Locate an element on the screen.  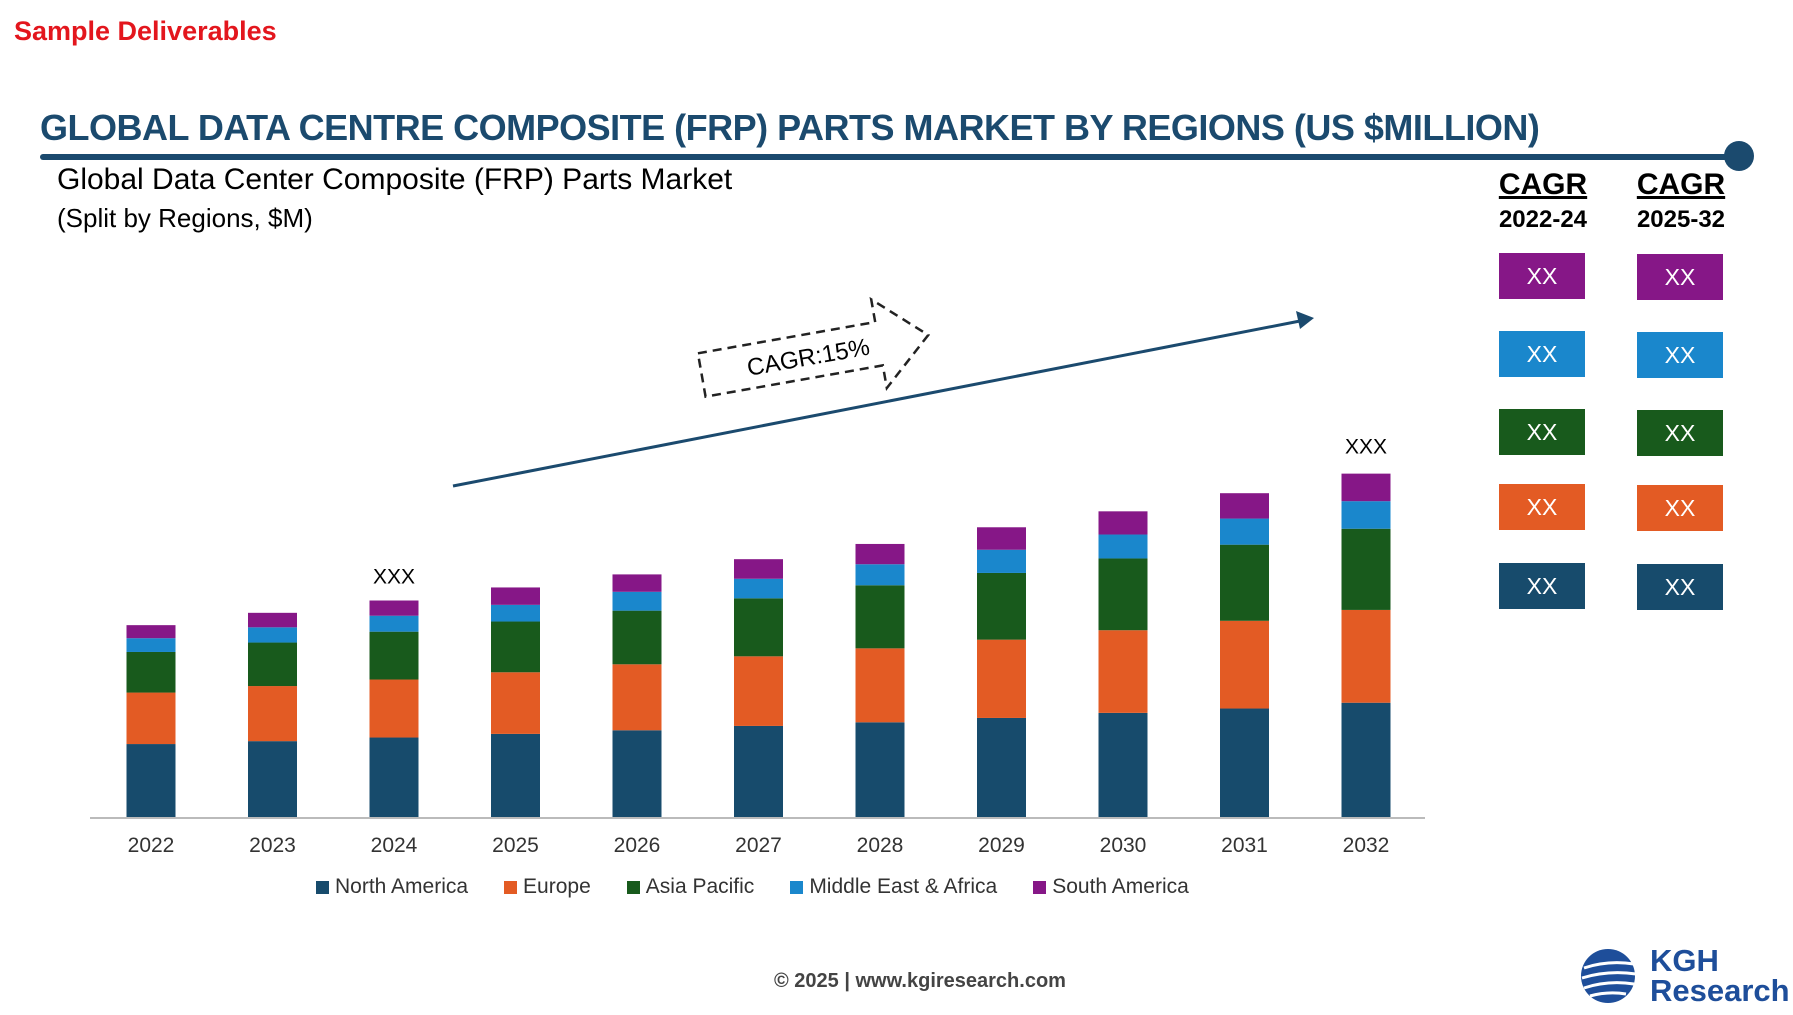
legend-item-south-america: South America is located at coordinates (1111, 887).